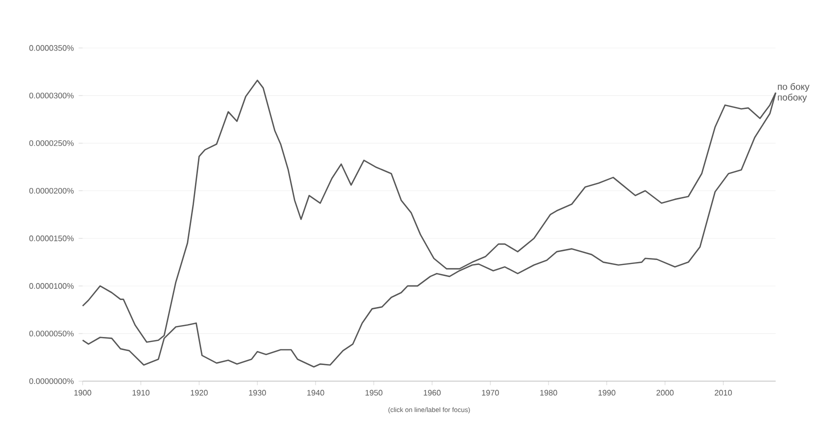  Describe the element at coordinates (490, 393) in the screenshot. I see `x-tick-label: 1970` at that location.